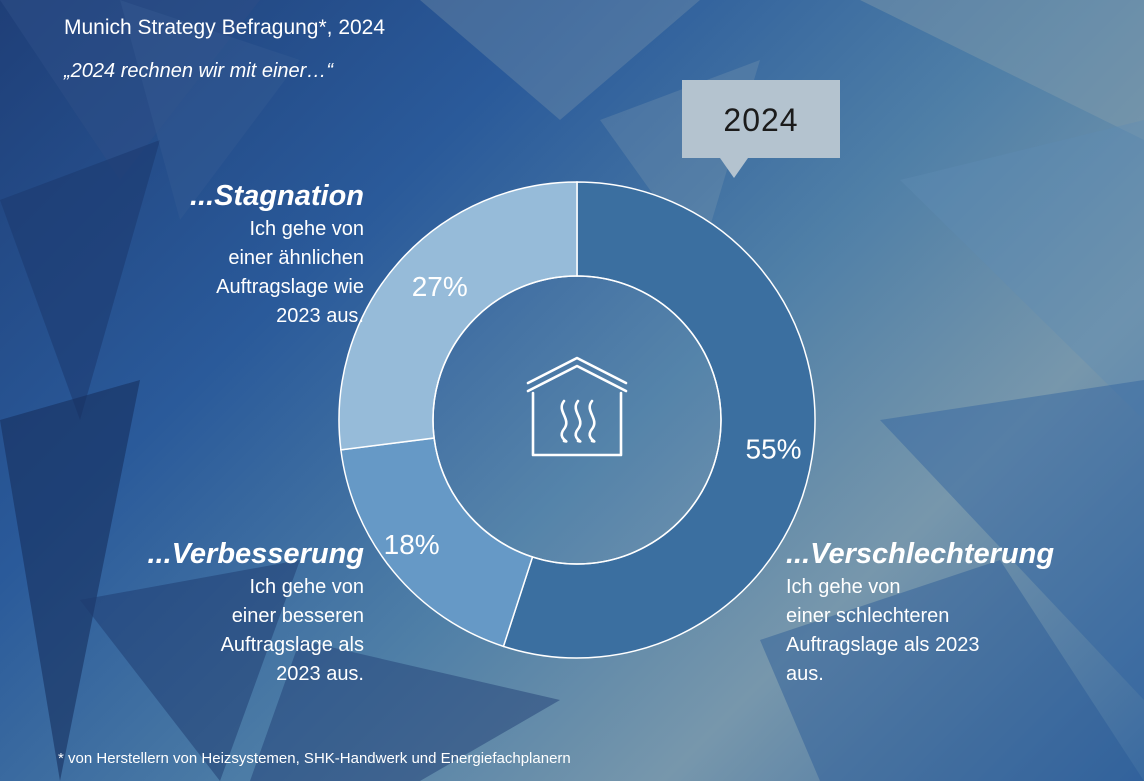 This screenshot has width=1144, height=781. I want to click on desc-line: einer ähnlichen, so click(296, 258).